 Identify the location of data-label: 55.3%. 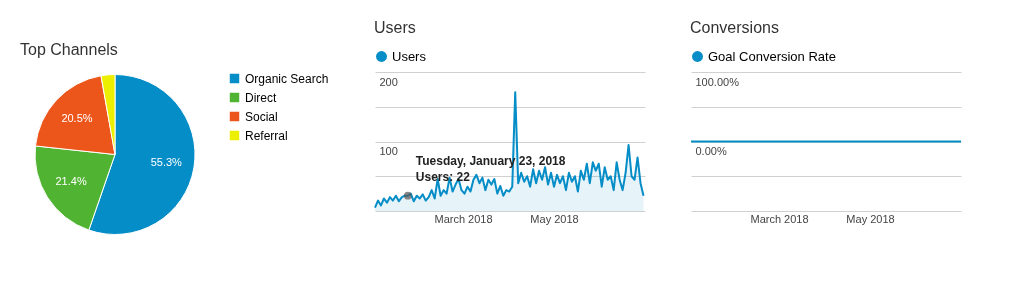
(166, 162).